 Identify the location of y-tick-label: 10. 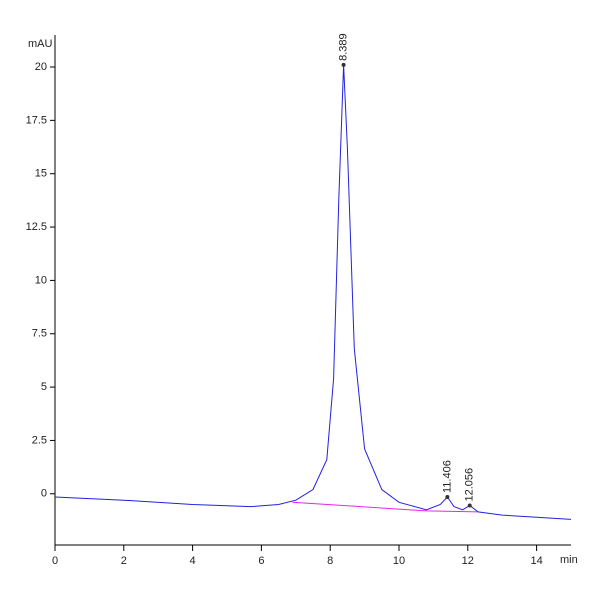
(41, 280).